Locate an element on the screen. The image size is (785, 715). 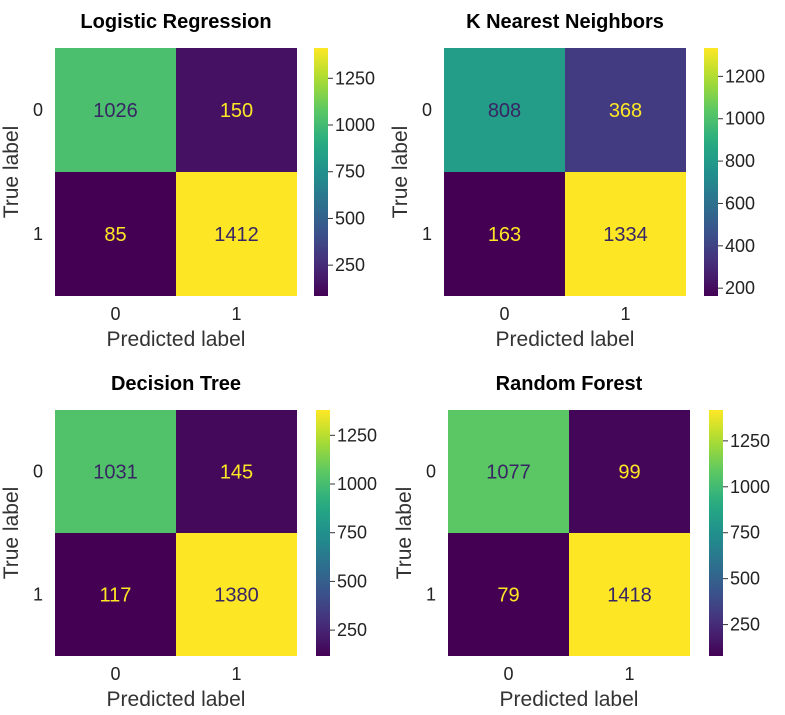
colorbar-tick-label: 200 is located at coordinates (740, 288).